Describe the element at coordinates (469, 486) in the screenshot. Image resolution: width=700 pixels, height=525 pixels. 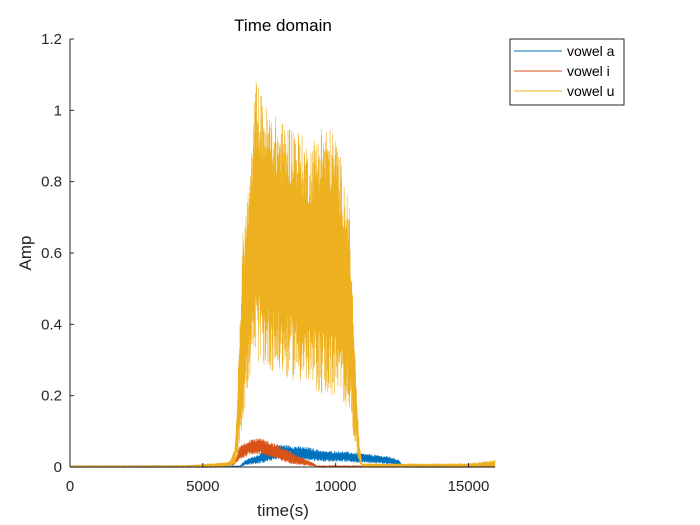
I see `x-tick-label: 15000` at that location.